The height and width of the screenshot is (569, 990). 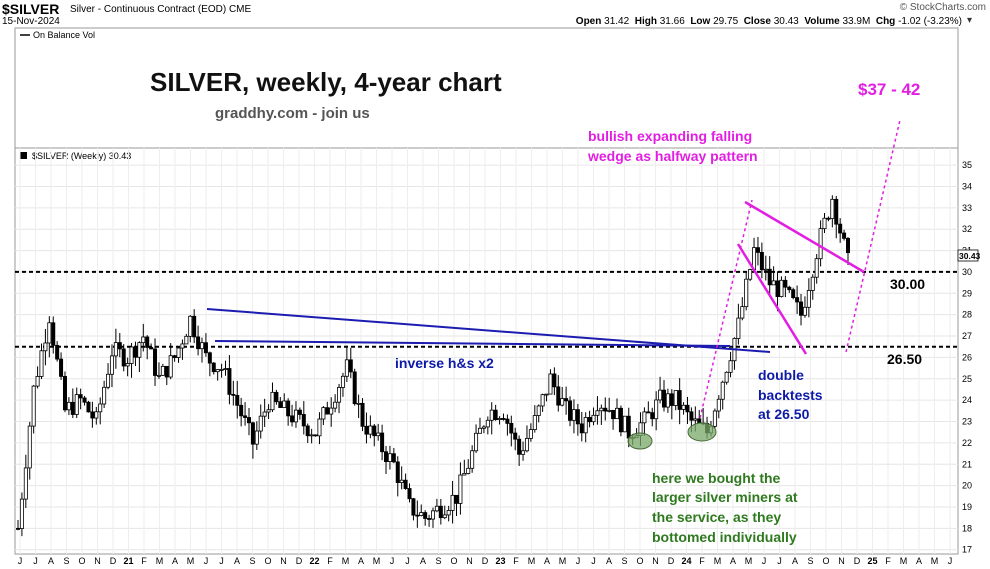 I want to click on chart-title: SILVER, weekly, 4-year chart, so click(x=326, y=82).